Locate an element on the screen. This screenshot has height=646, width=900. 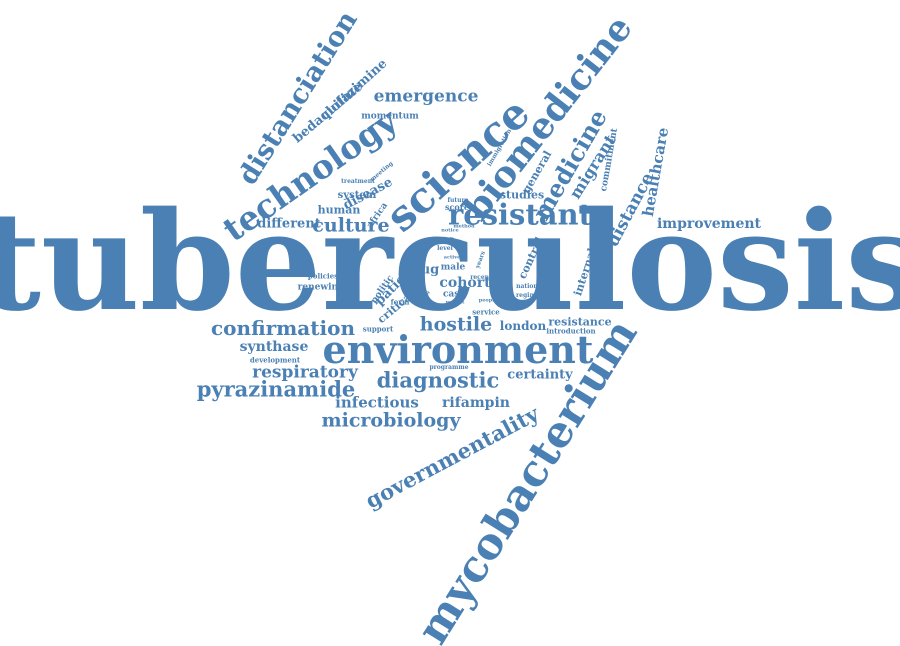
word-confirmation: confirmation is located at coordinates (283, 328).